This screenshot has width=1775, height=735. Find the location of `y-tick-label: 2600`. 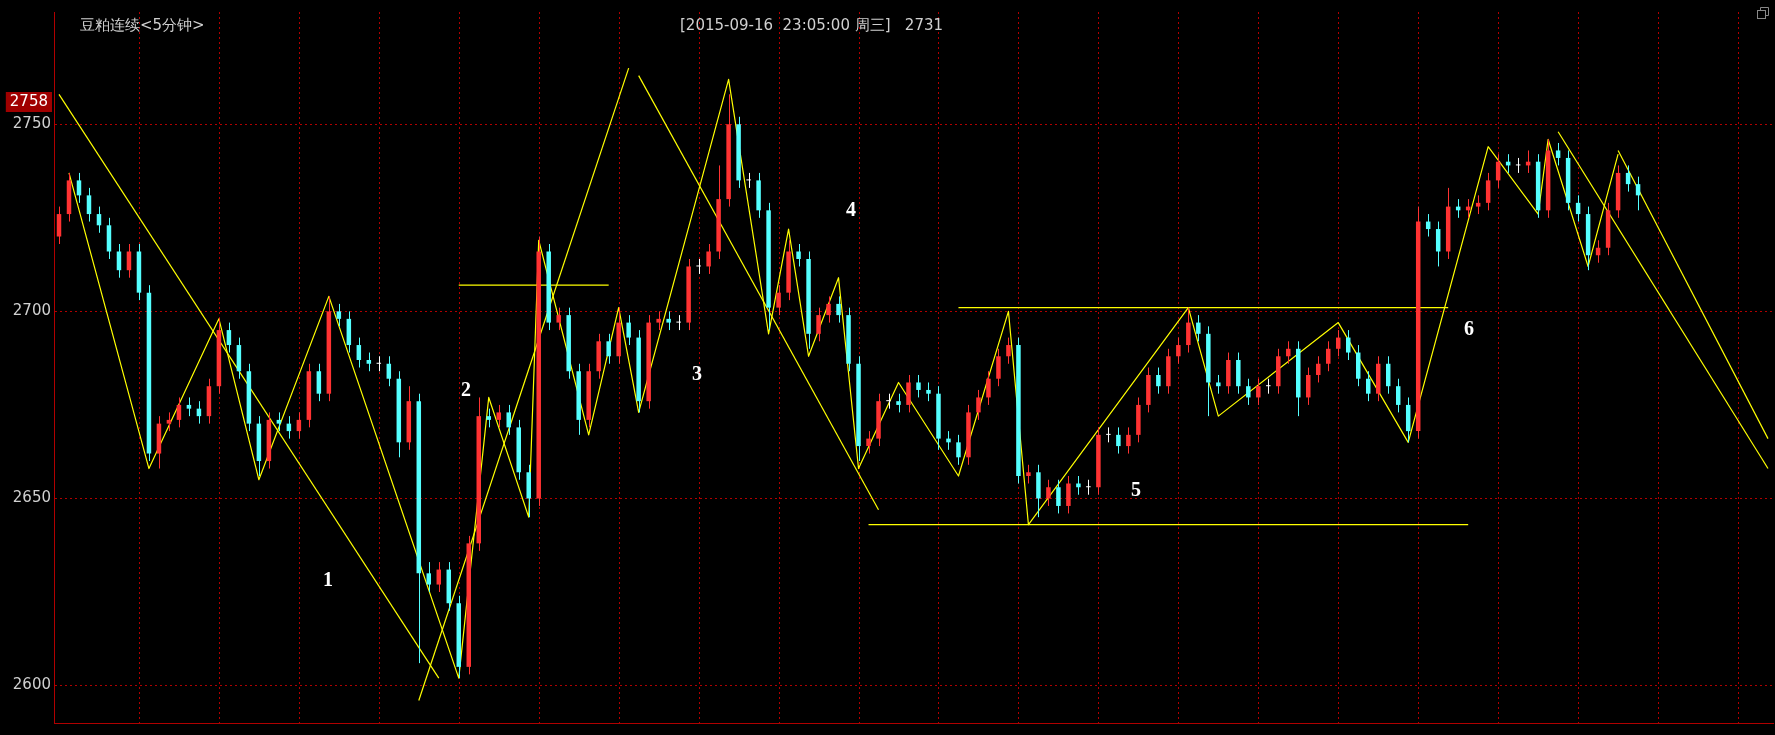

y-tick-label: 2600 is located at coordinates (31, 684).